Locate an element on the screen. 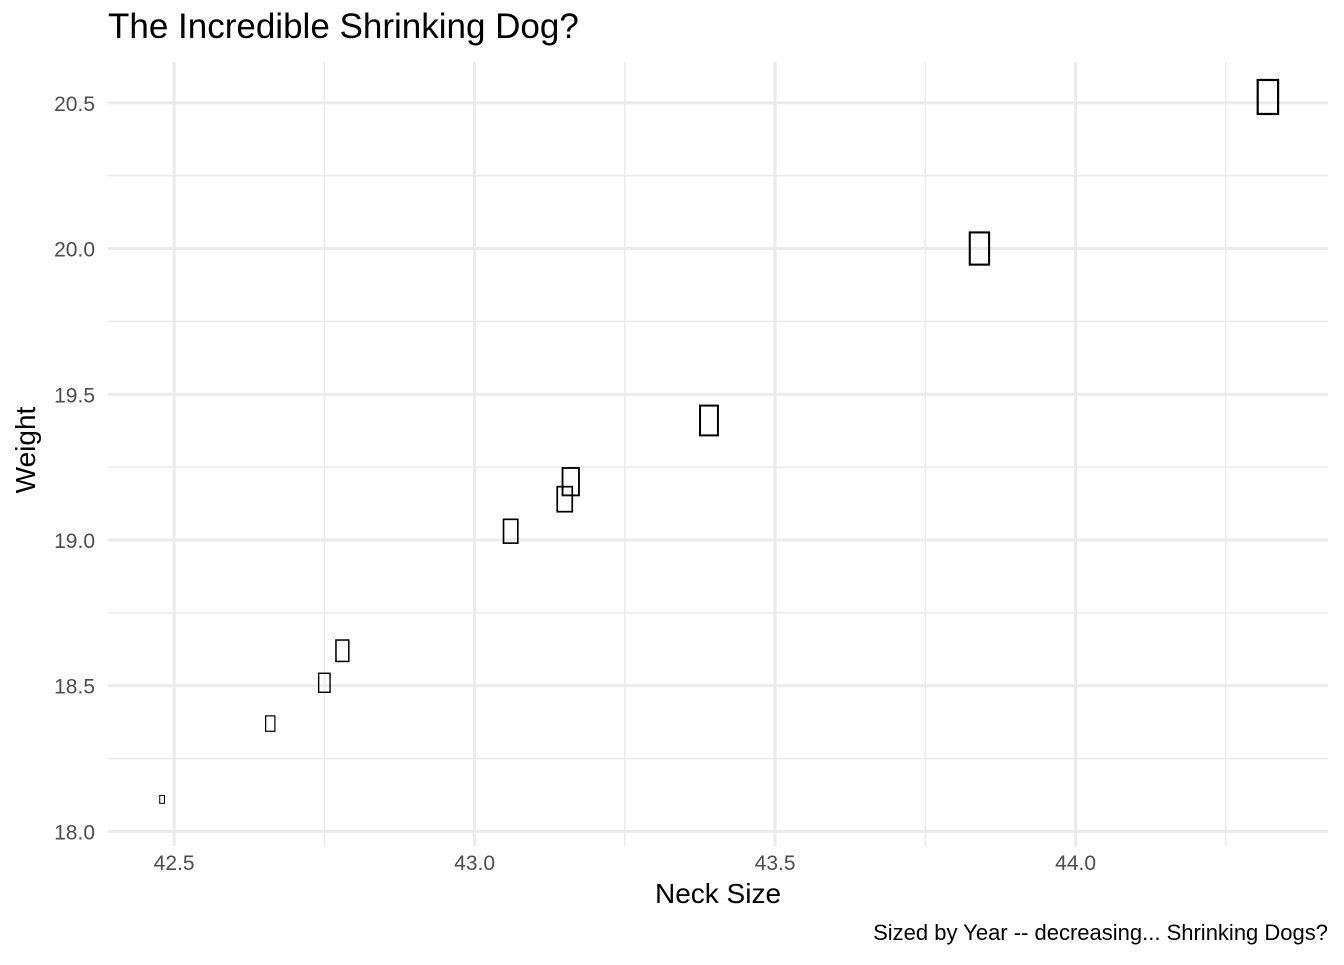 This screenshot has height=965, width=1344. x-tick-label: 43.0 is located at coordinates (474, 863).